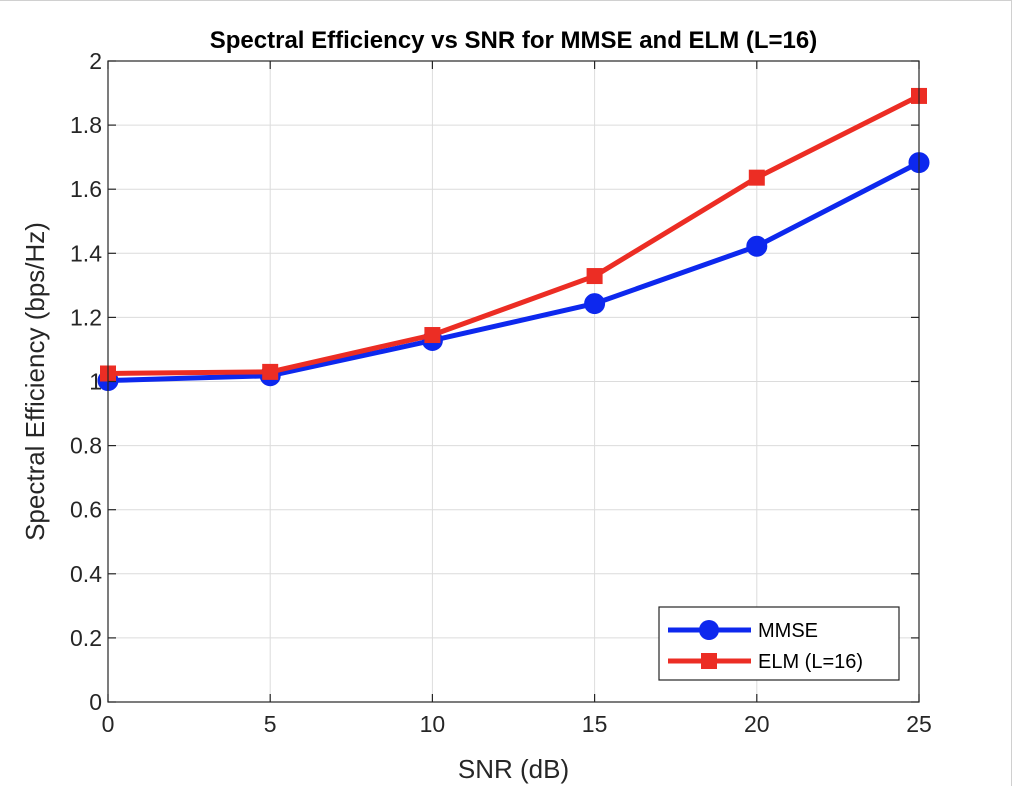 This screenshot has width=1012, height=791. Describe the element at coordinates (270, 724) in the screenshot. I see `x-tick-label: 5` at that location.